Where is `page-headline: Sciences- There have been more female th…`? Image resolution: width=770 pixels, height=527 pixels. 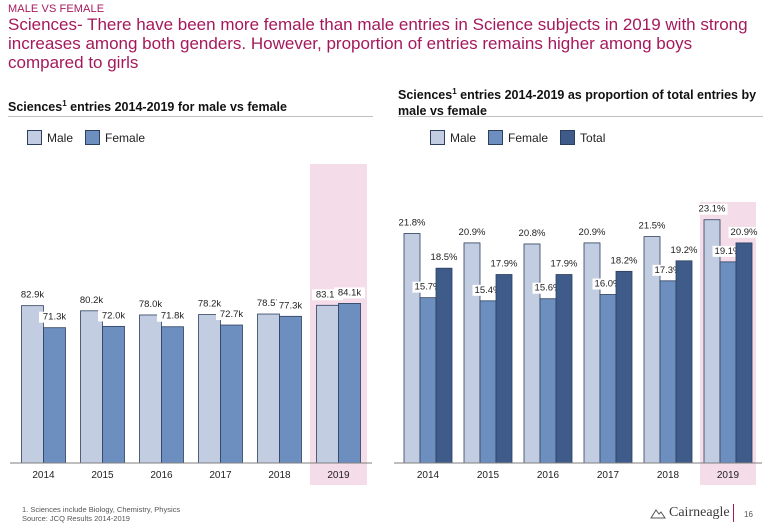
page-headline: Sciences- There have been more female th… is located at coordinates (378, 43).